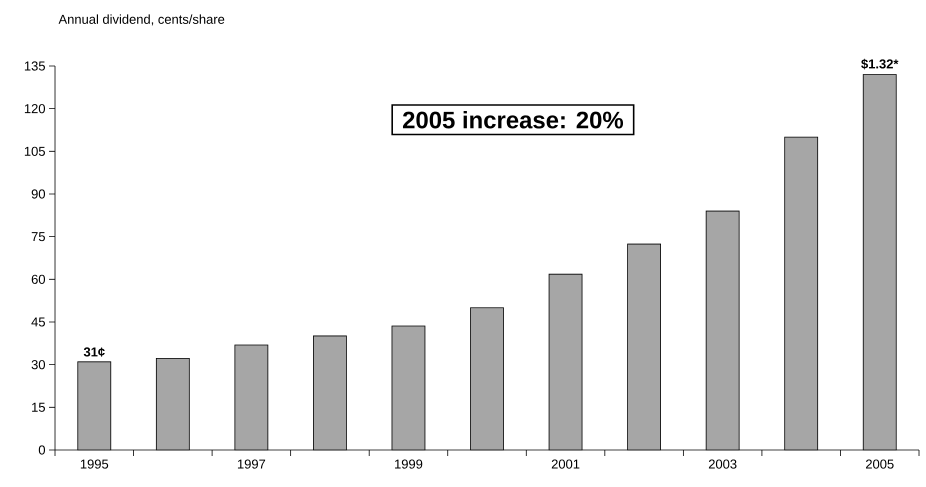 The height and width of the screenshot is (487, 926). What do you see at coordinates (880, 464) in the screenshot?
I see `x-tick-label: 2005` at bounding box center [880, 464].